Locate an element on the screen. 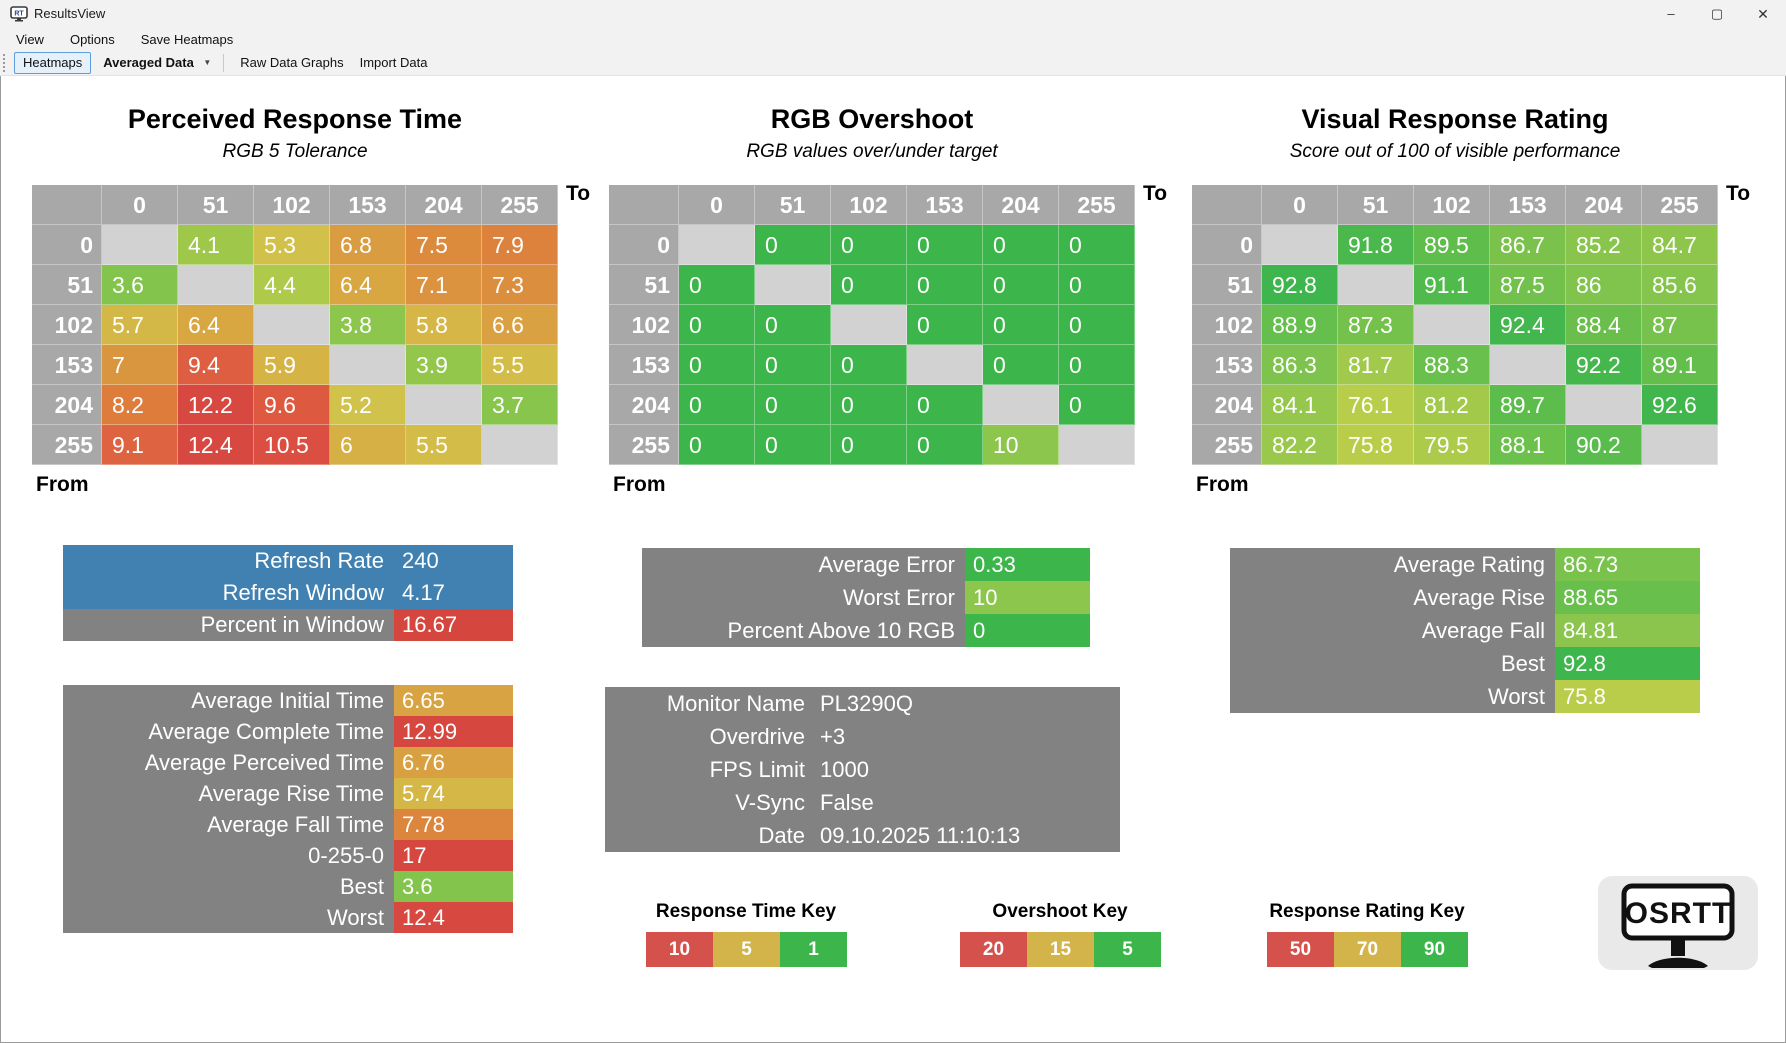  summary-value: 3.6 is located at coordinates (453, 886).